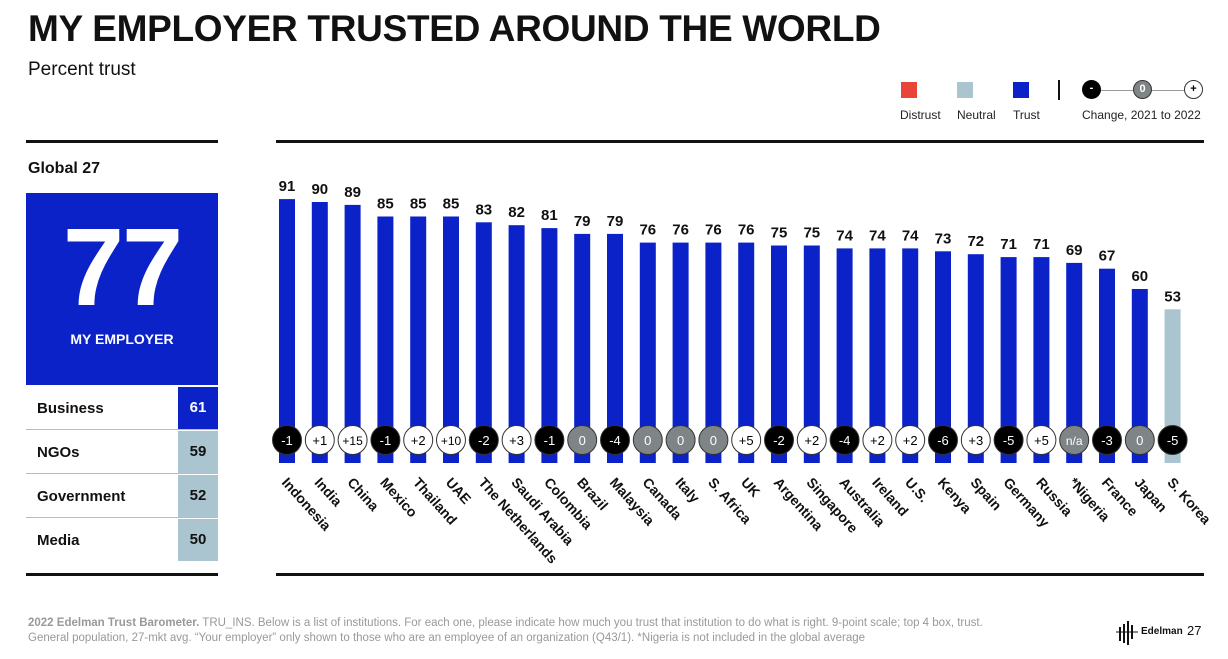 This screenshot has height=659, width=1228. I want to click on value-label-12: 76, so click(680, 230).